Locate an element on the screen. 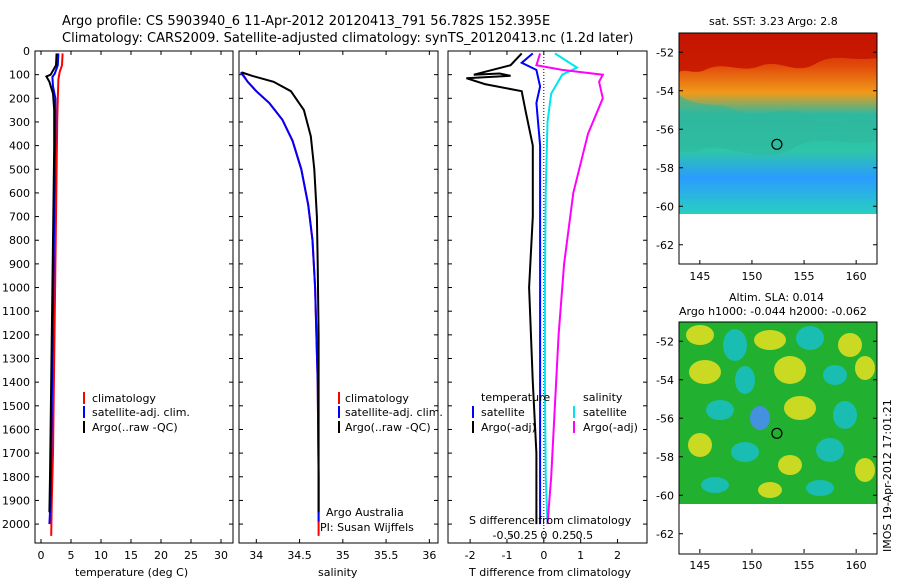 The width and height of the screenshot is (900, 584). lat-tick-label: -60 is located at coordinates (665, 206).